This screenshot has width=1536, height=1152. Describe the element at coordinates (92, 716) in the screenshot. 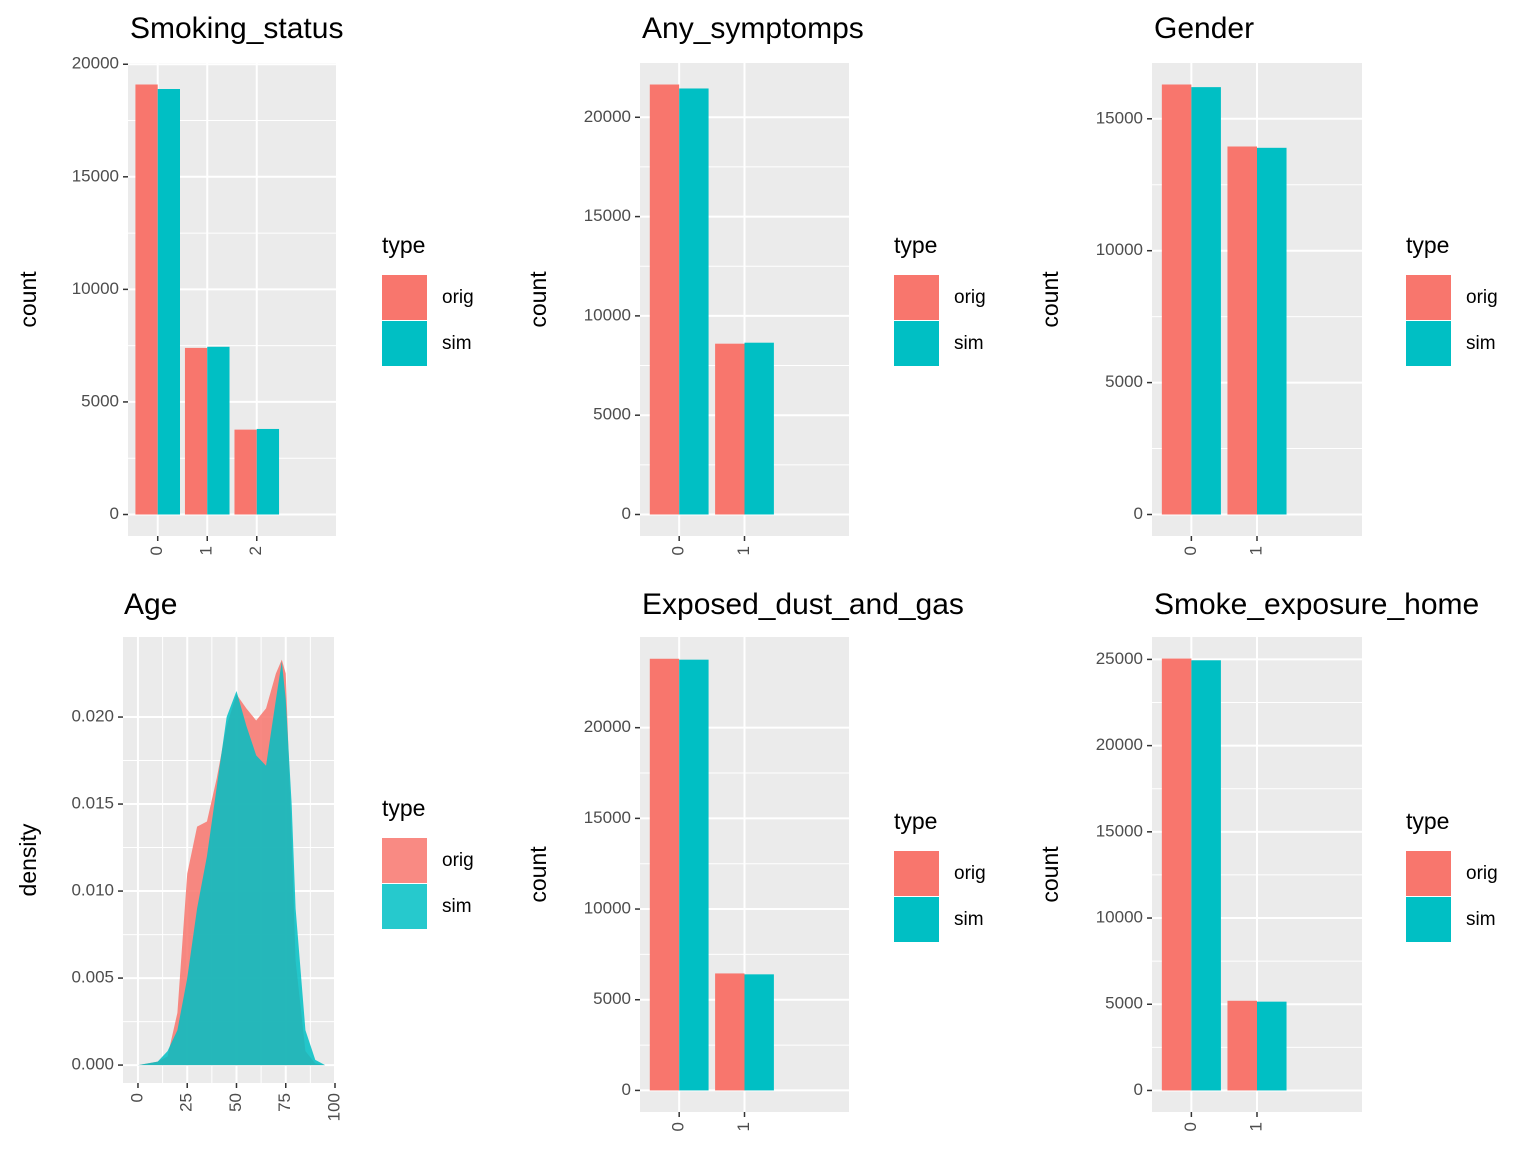

I see `y-tick-label: 0.020` at that location.